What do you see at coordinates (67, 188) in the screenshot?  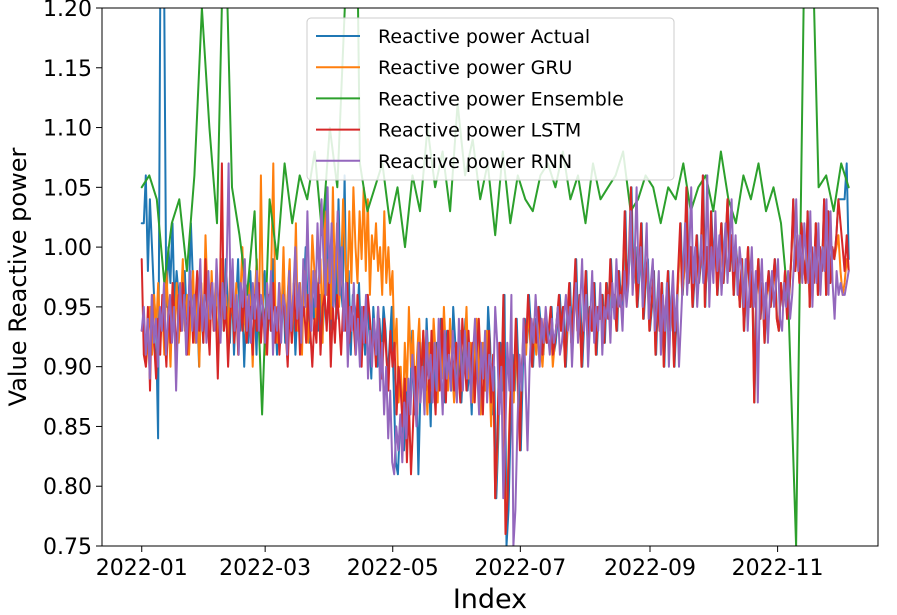 I see `y-tick-label: 1.05` at bounding box center [67, 188].